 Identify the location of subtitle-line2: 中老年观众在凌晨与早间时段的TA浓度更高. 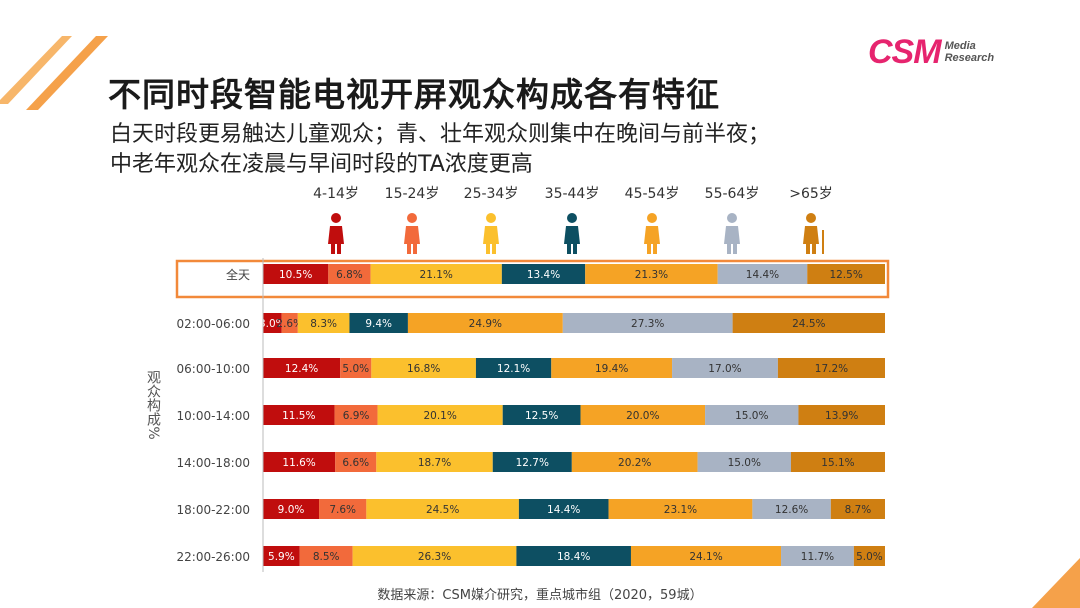
(321, 164).